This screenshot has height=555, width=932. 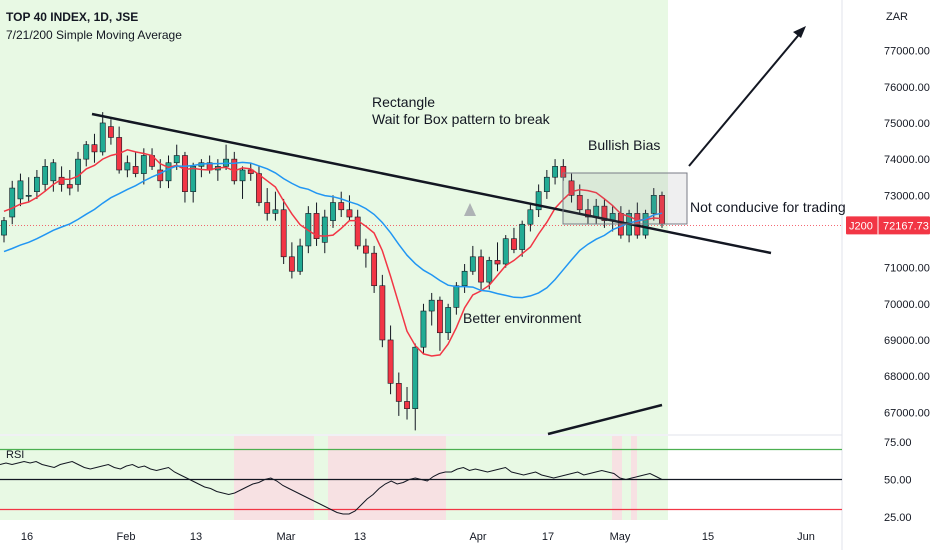 I want to click on annotation-bullish-bias: Bullish Bias, so click(x=624, y=145).